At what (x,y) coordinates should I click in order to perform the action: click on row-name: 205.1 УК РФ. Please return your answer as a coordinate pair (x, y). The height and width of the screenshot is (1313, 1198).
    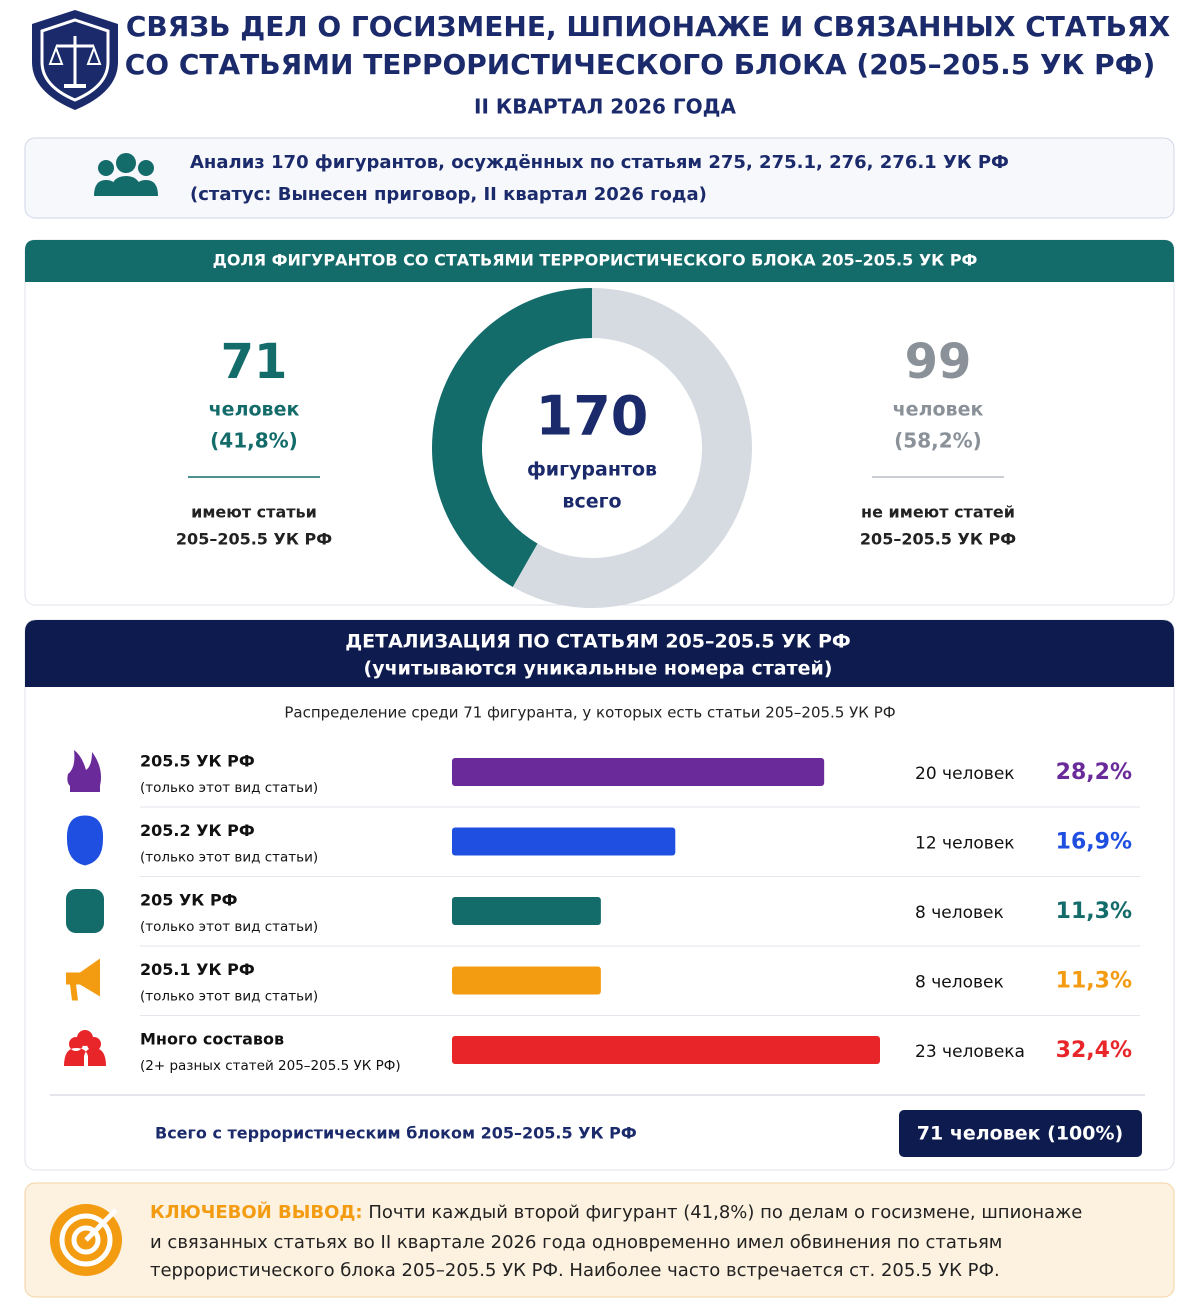
    Looking at the image, I should click on (197, 969).